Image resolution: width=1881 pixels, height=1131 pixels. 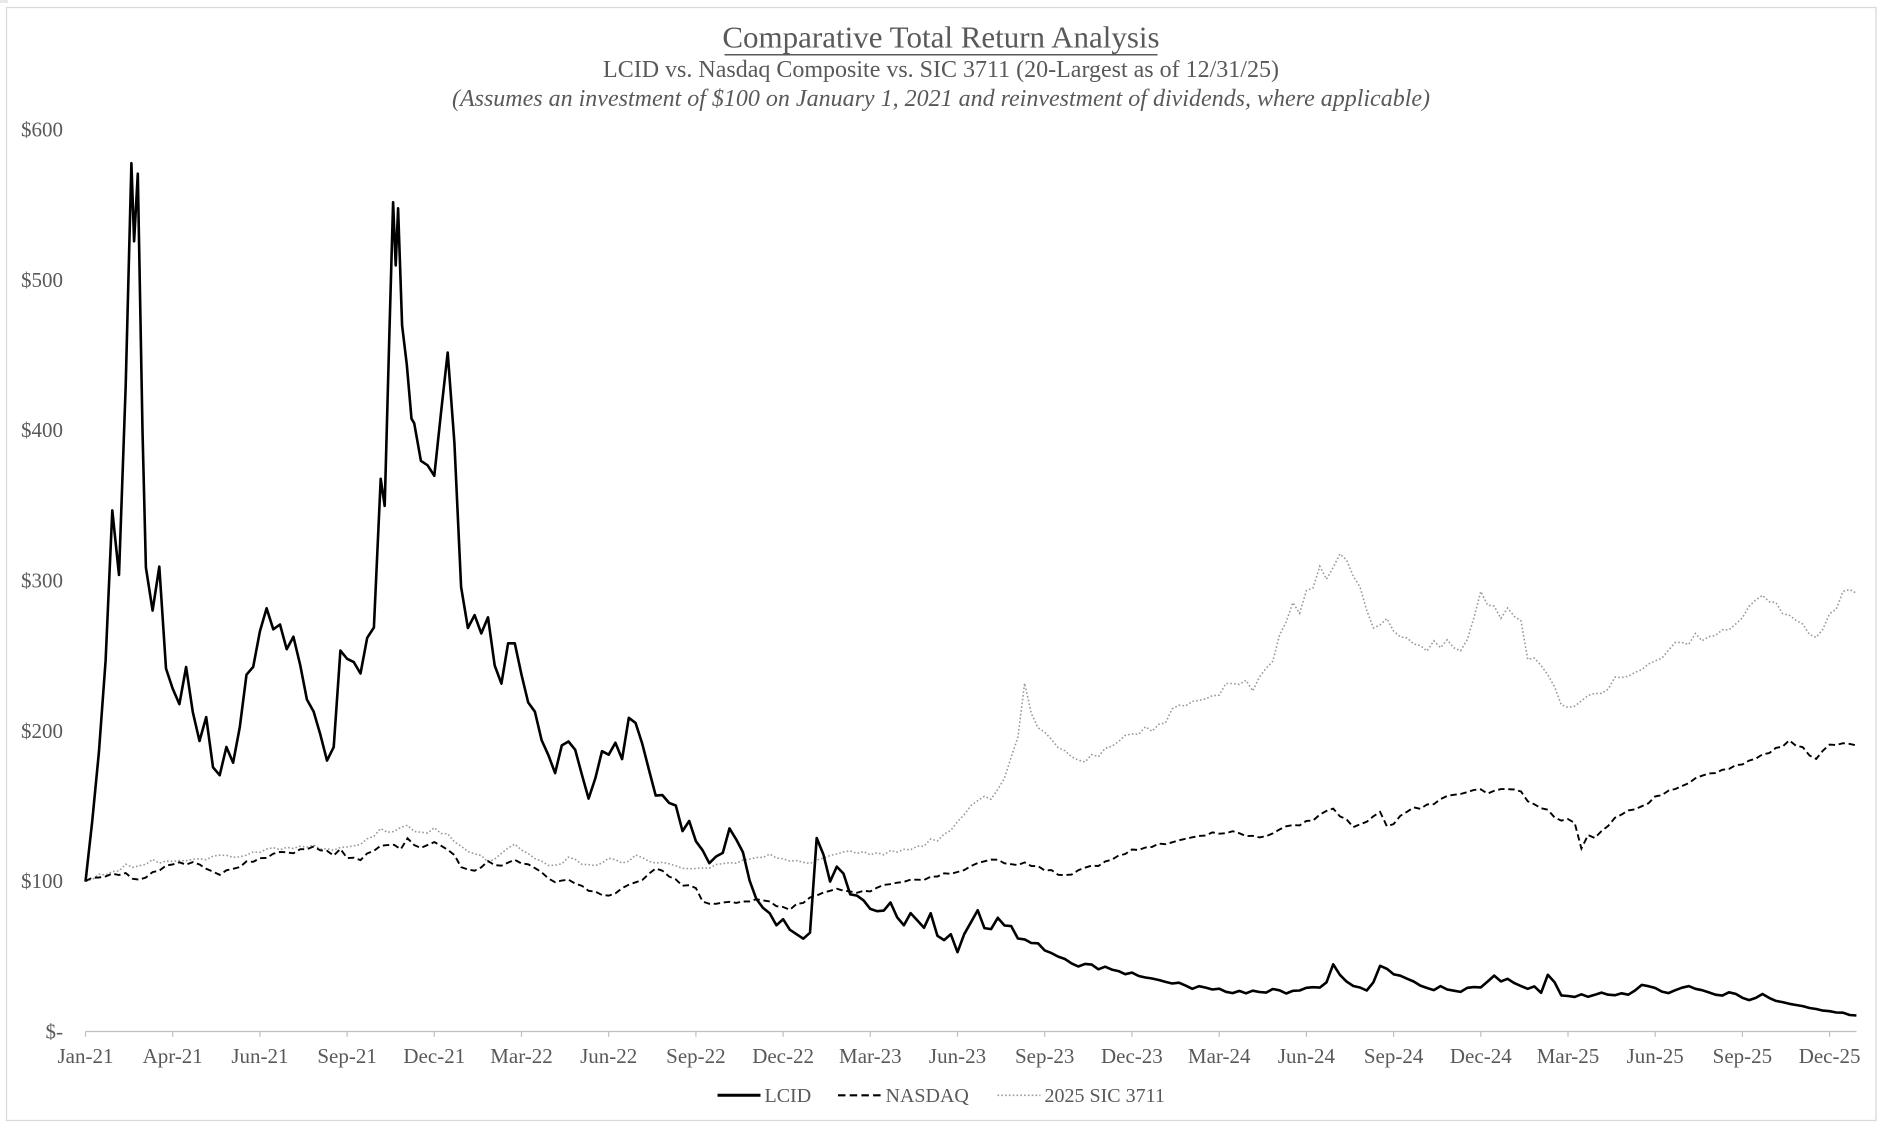 What do you see at coordinates (42, 280) in the screenshot?
I see `svg-text: $500` at bounding box center [42, 280].